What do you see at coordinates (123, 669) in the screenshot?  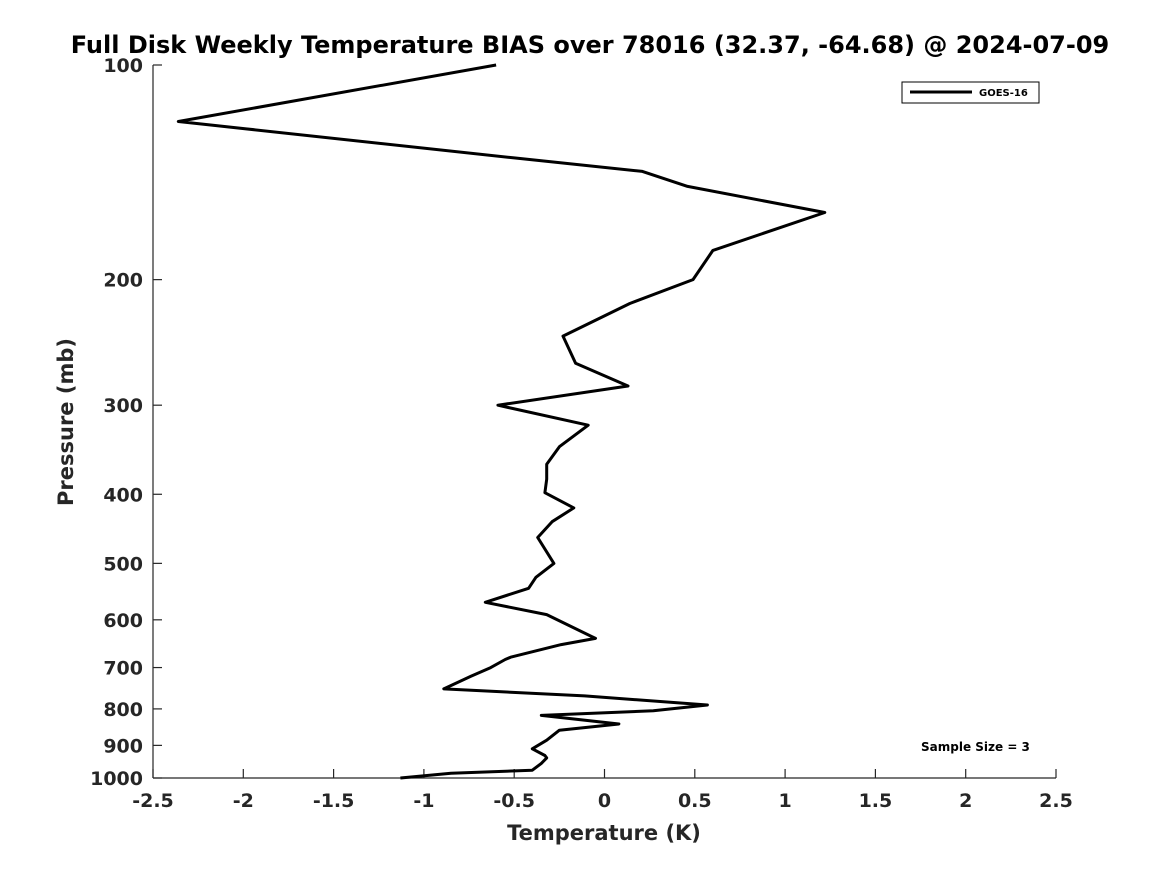 I see `y-tick-label: 700` at bounding box center [123, 669].